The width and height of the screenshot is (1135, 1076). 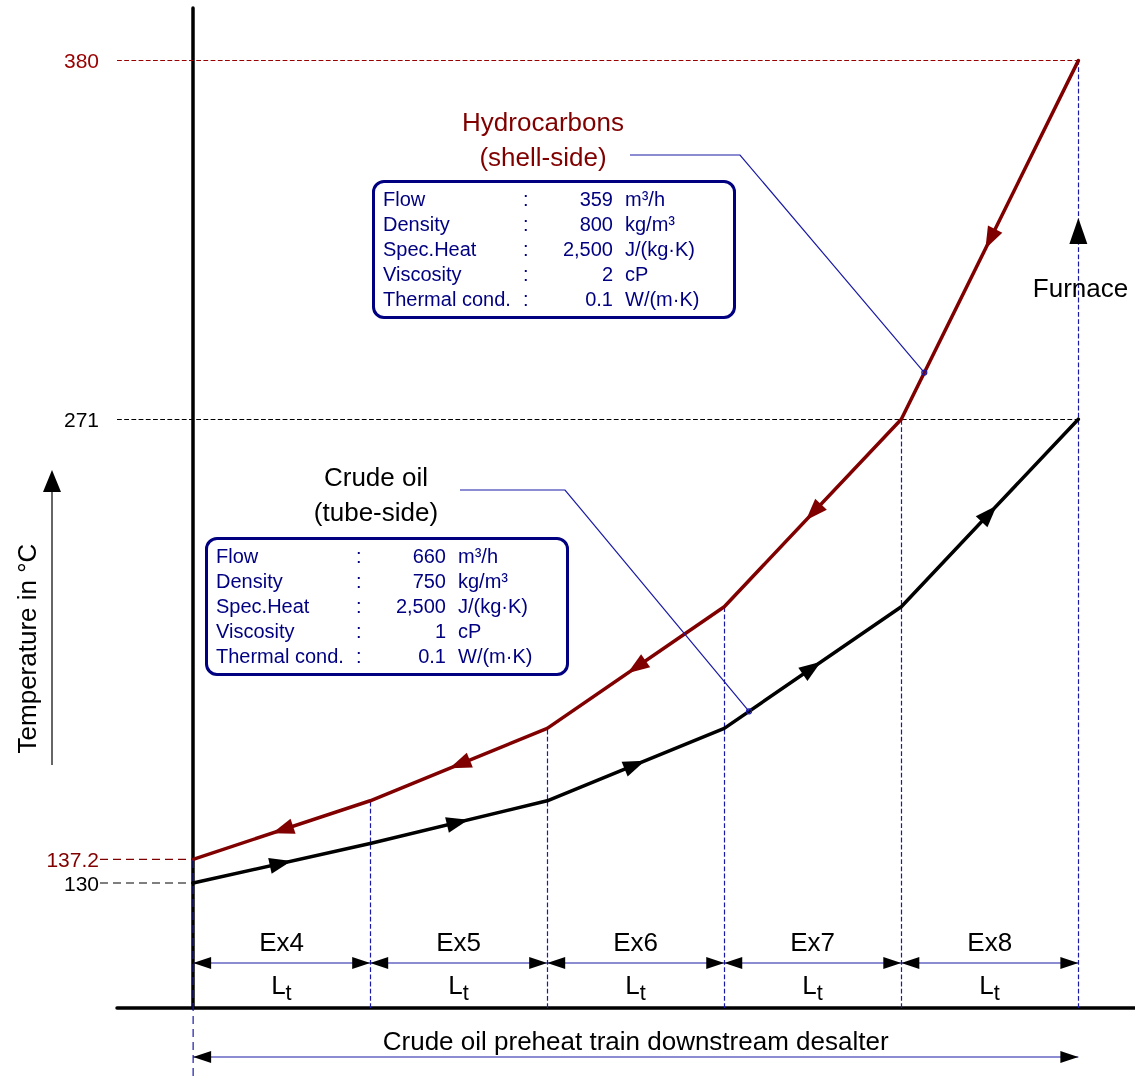 What do you see at coordinates (28, 648) in the screenshot?
I see `y-axis-title: Temperature in °C` at bounding box center [28, 648].